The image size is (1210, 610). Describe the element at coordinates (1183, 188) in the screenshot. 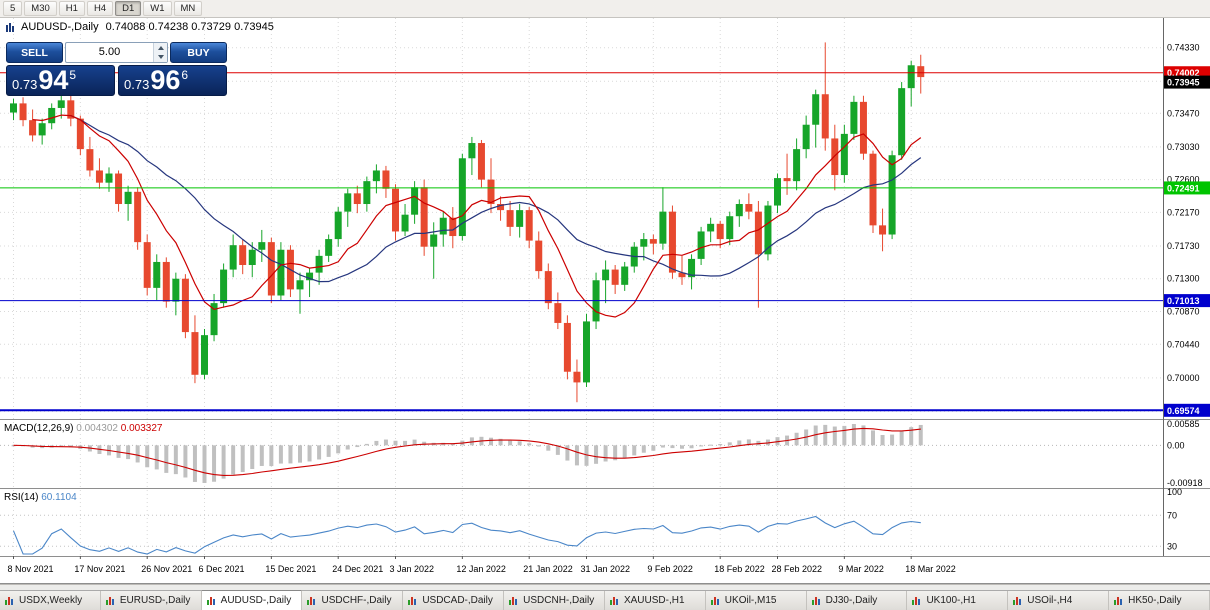

I see `svg-text: 0.72491` at that location.